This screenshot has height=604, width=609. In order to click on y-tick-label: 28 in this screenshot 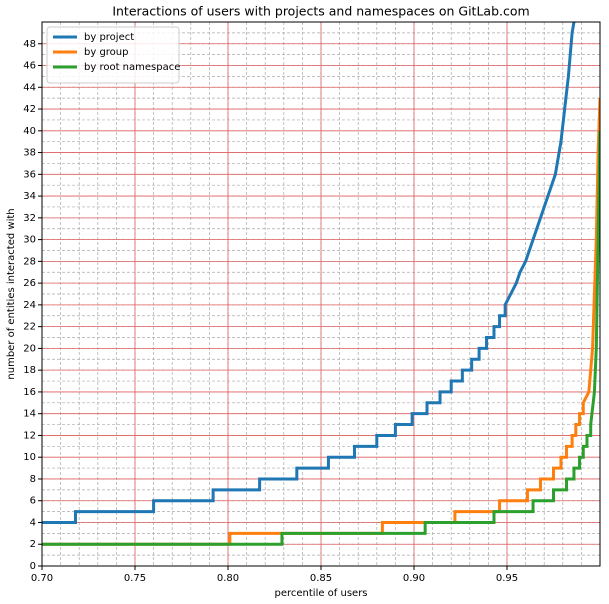, I will do `click(29, 261)`.